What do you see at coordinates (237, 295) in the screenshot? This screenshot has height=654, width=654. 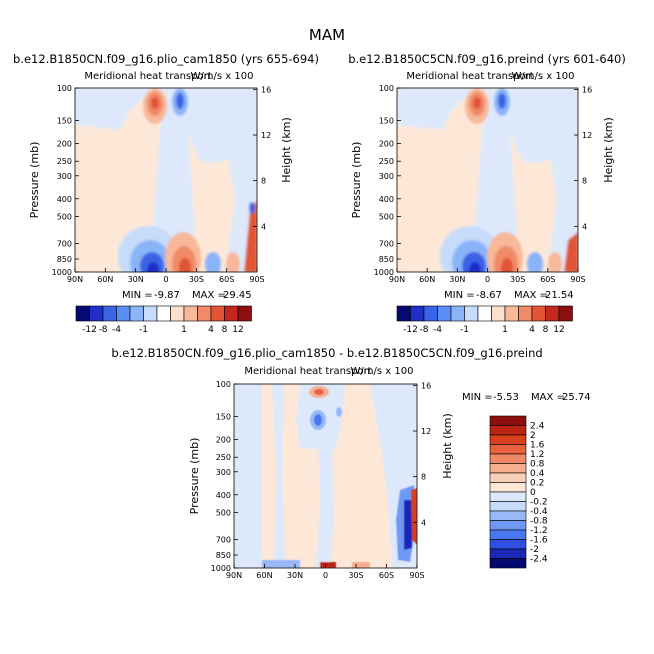 I see `panel-1-max-value: 29.45` at bounding box center [237, 295].